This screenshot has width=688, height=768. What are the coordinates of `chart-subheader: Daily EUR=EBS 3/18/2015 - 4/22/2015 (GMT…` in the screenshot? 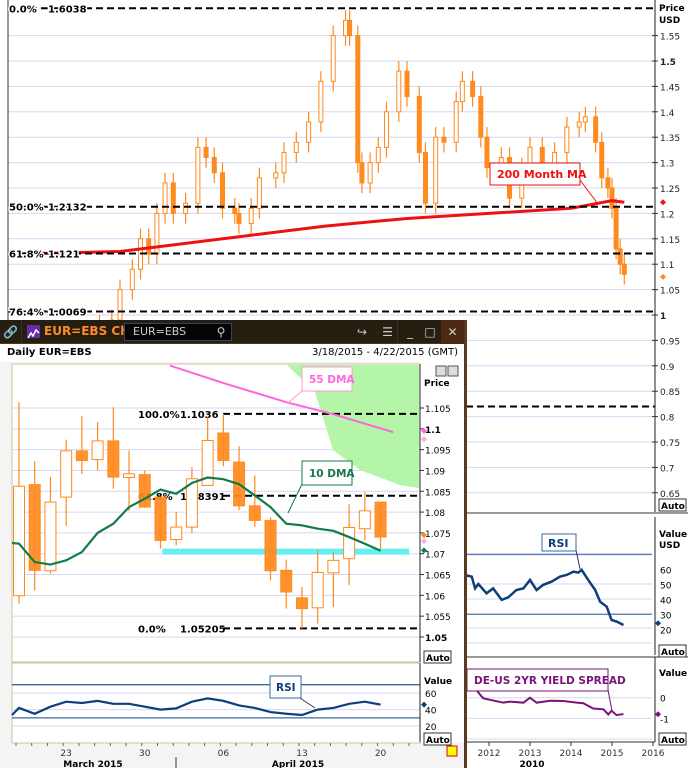 It's located at (232, 353).